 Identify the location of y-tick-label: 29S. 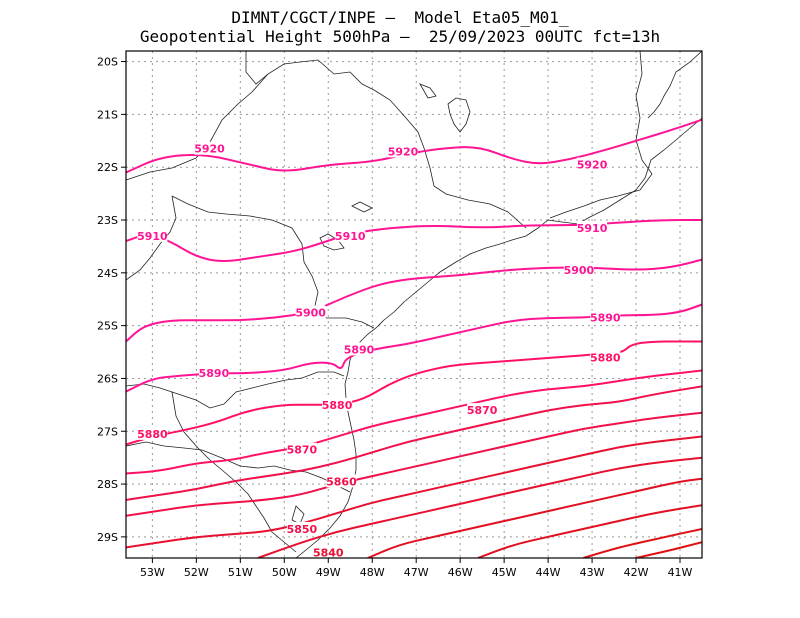
(107, 537).